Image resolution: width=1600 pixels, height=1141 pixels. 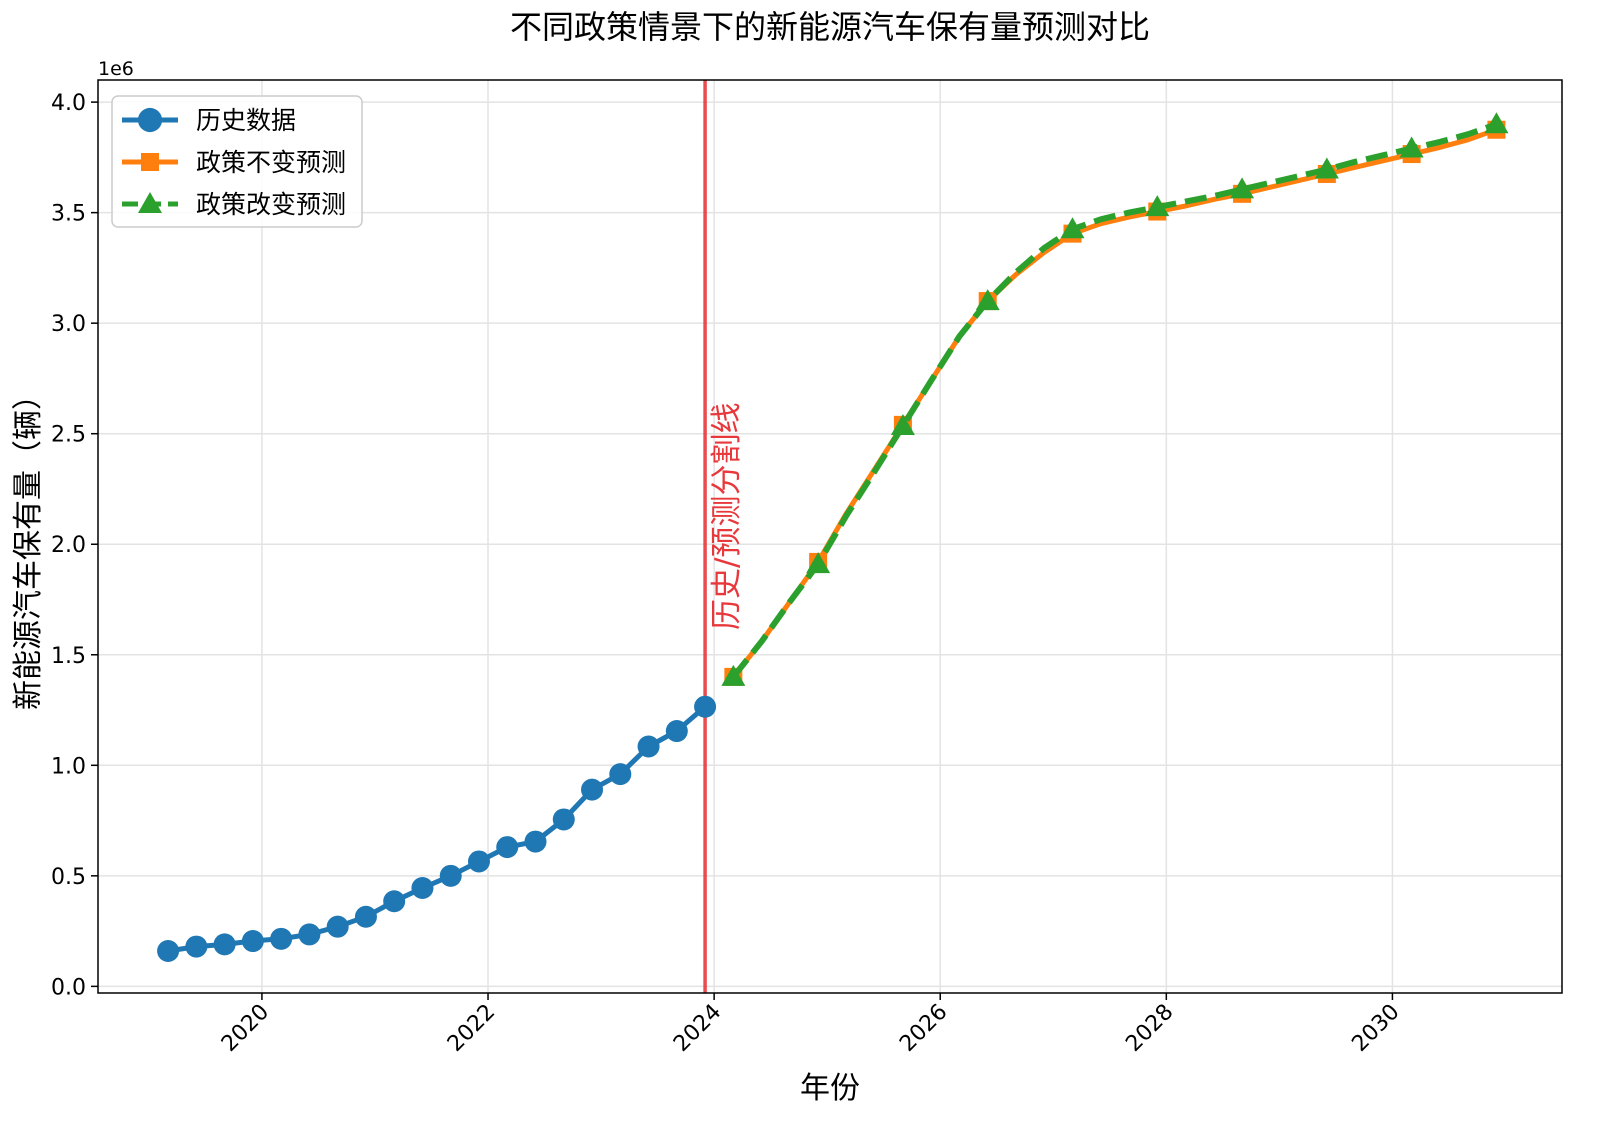 I want to click on y-tick-label: 1.5, so click(x=68, y=656).